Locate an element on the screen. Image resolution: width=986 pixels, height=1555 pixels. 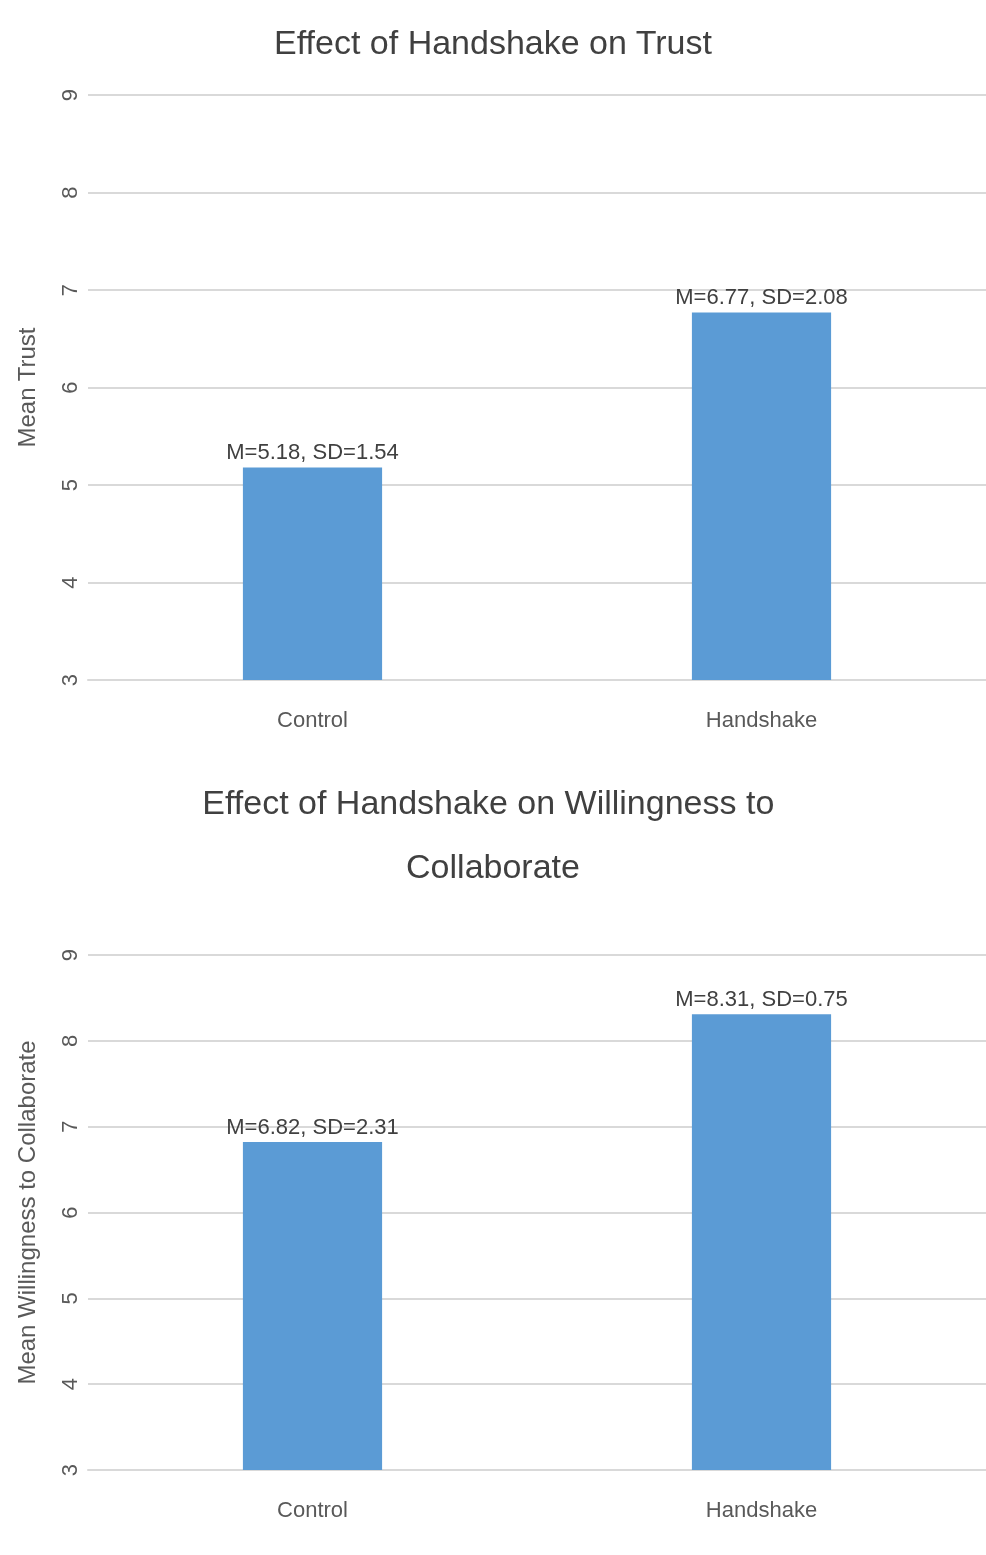
data-label: M=5.18, SD=1.54 is located at coordinates (312, 451).